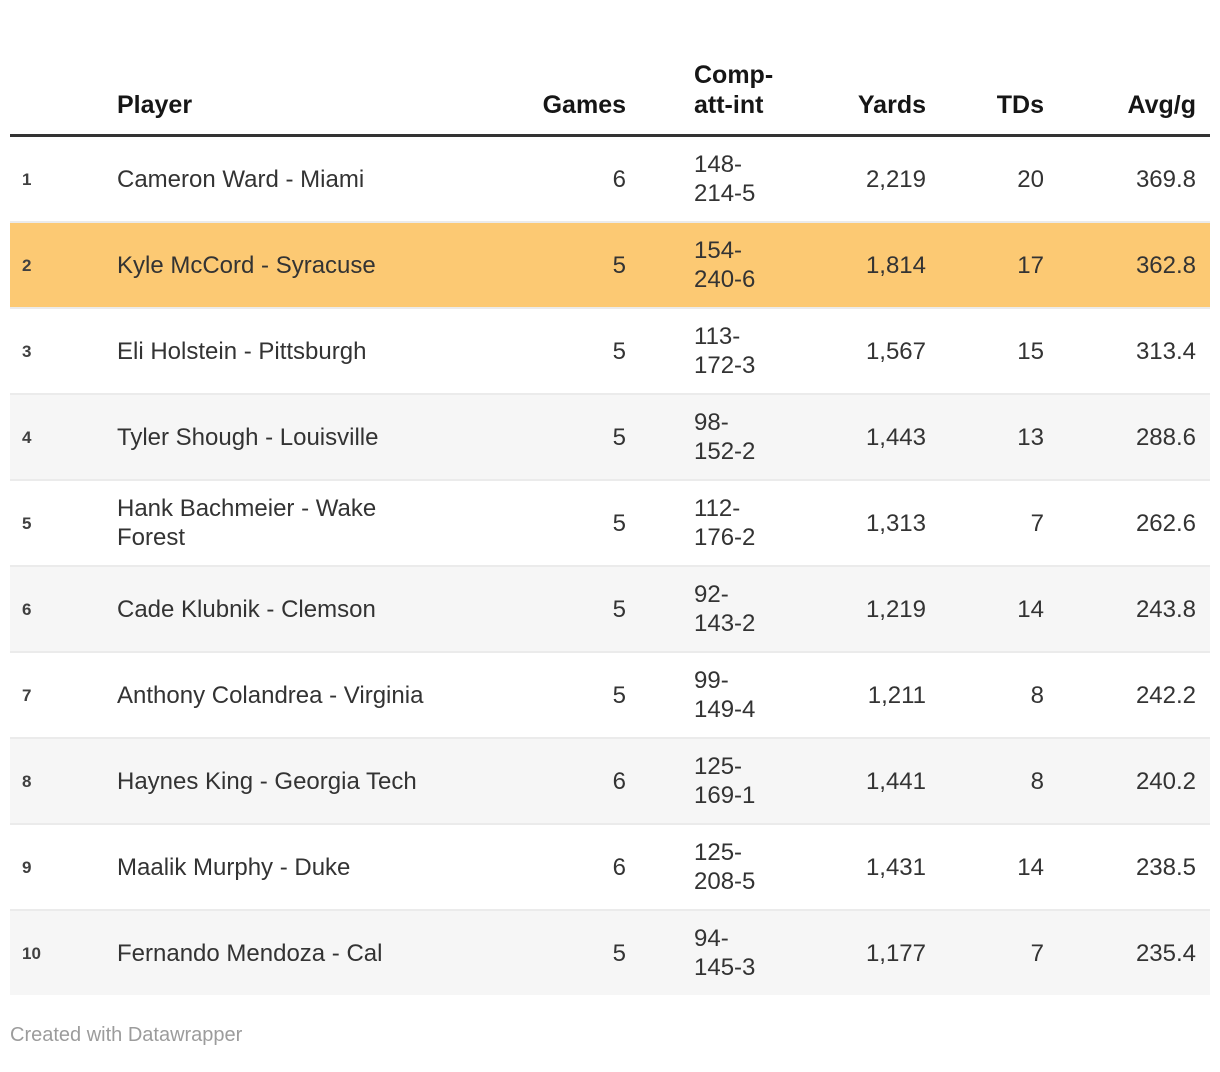 The image size is (1220, 1072). What do you see at coordinates (865, 780) in the screenshot?
I see `yards-cell: 1,441` at bounding box center [865, 780].